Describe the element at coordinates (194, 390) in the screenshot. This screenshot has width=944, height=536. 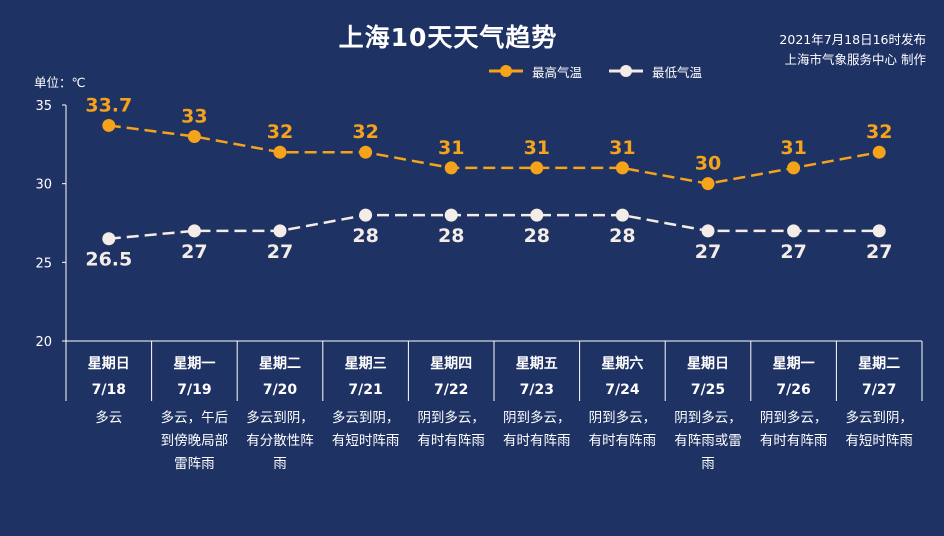
I see `date-label: 7/19` at that location.